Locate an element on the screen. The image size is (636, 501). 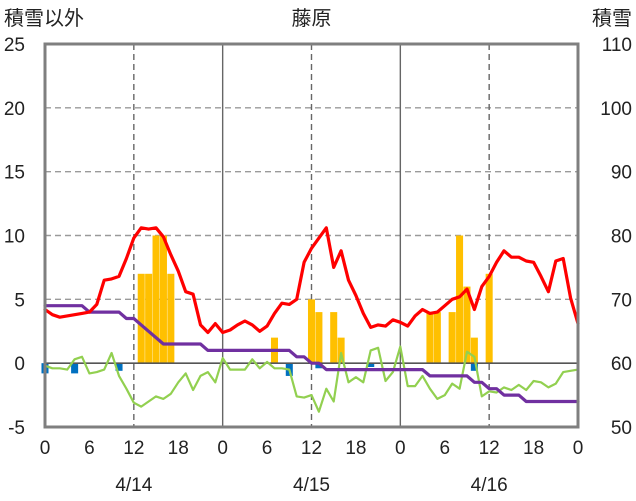
right-tick-label: 70 is located at coordinates (621, 300).